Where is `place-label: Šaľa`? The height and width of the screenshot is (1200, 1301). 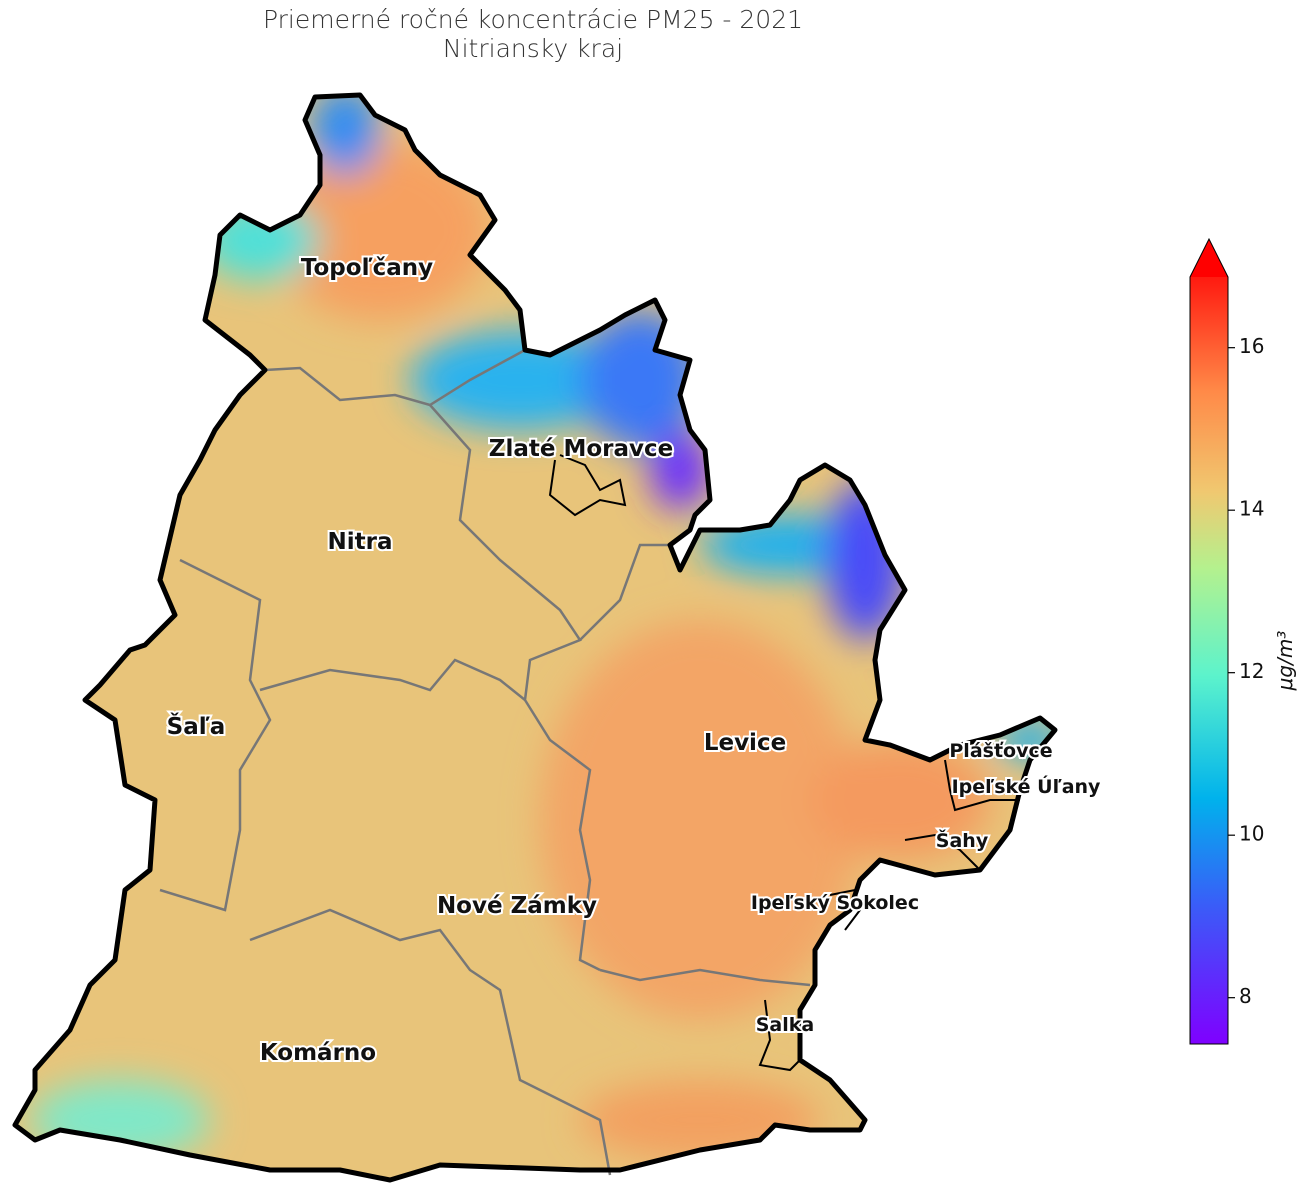 place-label: Šaľa is located at coordinates (196, 726).